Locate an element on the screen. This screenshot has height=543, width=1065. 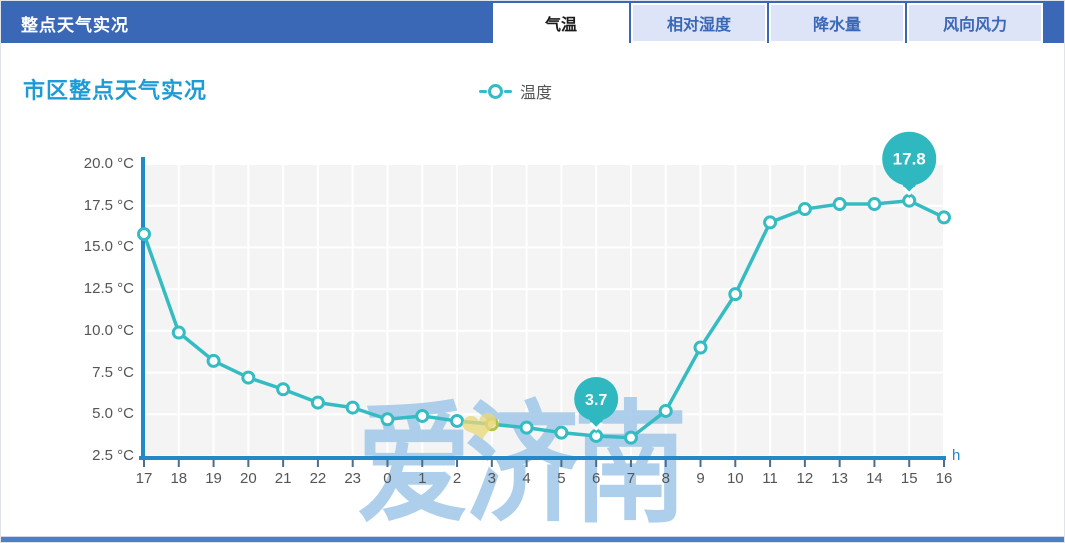
x-axis-tick-label: 4 is located at coordinates (526, 478).